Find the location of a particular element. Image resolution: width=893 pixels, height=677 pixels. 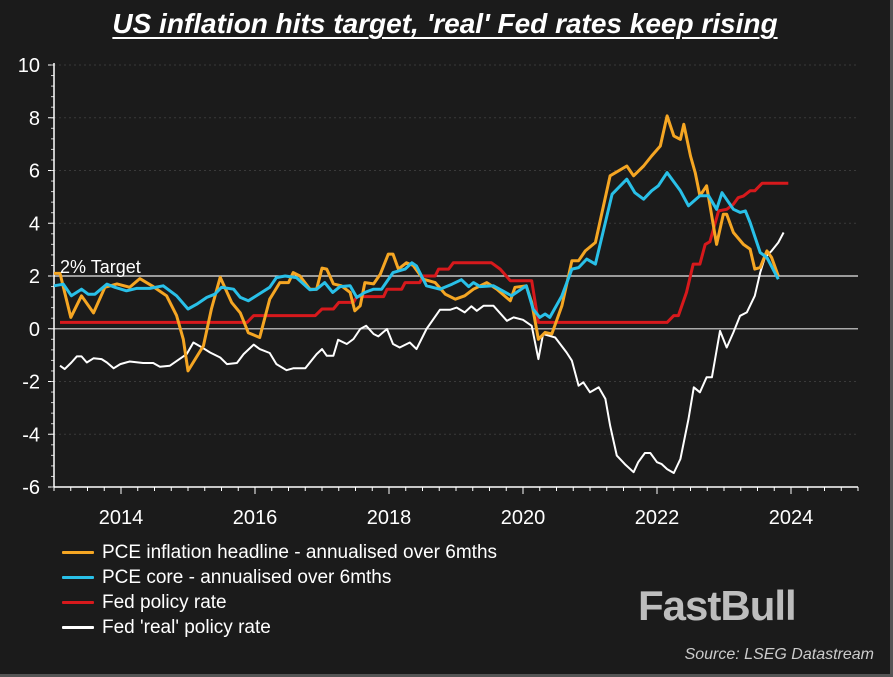

legend-item-core: PCE core - annualised over 6mths is located at coordinates (279, 577).